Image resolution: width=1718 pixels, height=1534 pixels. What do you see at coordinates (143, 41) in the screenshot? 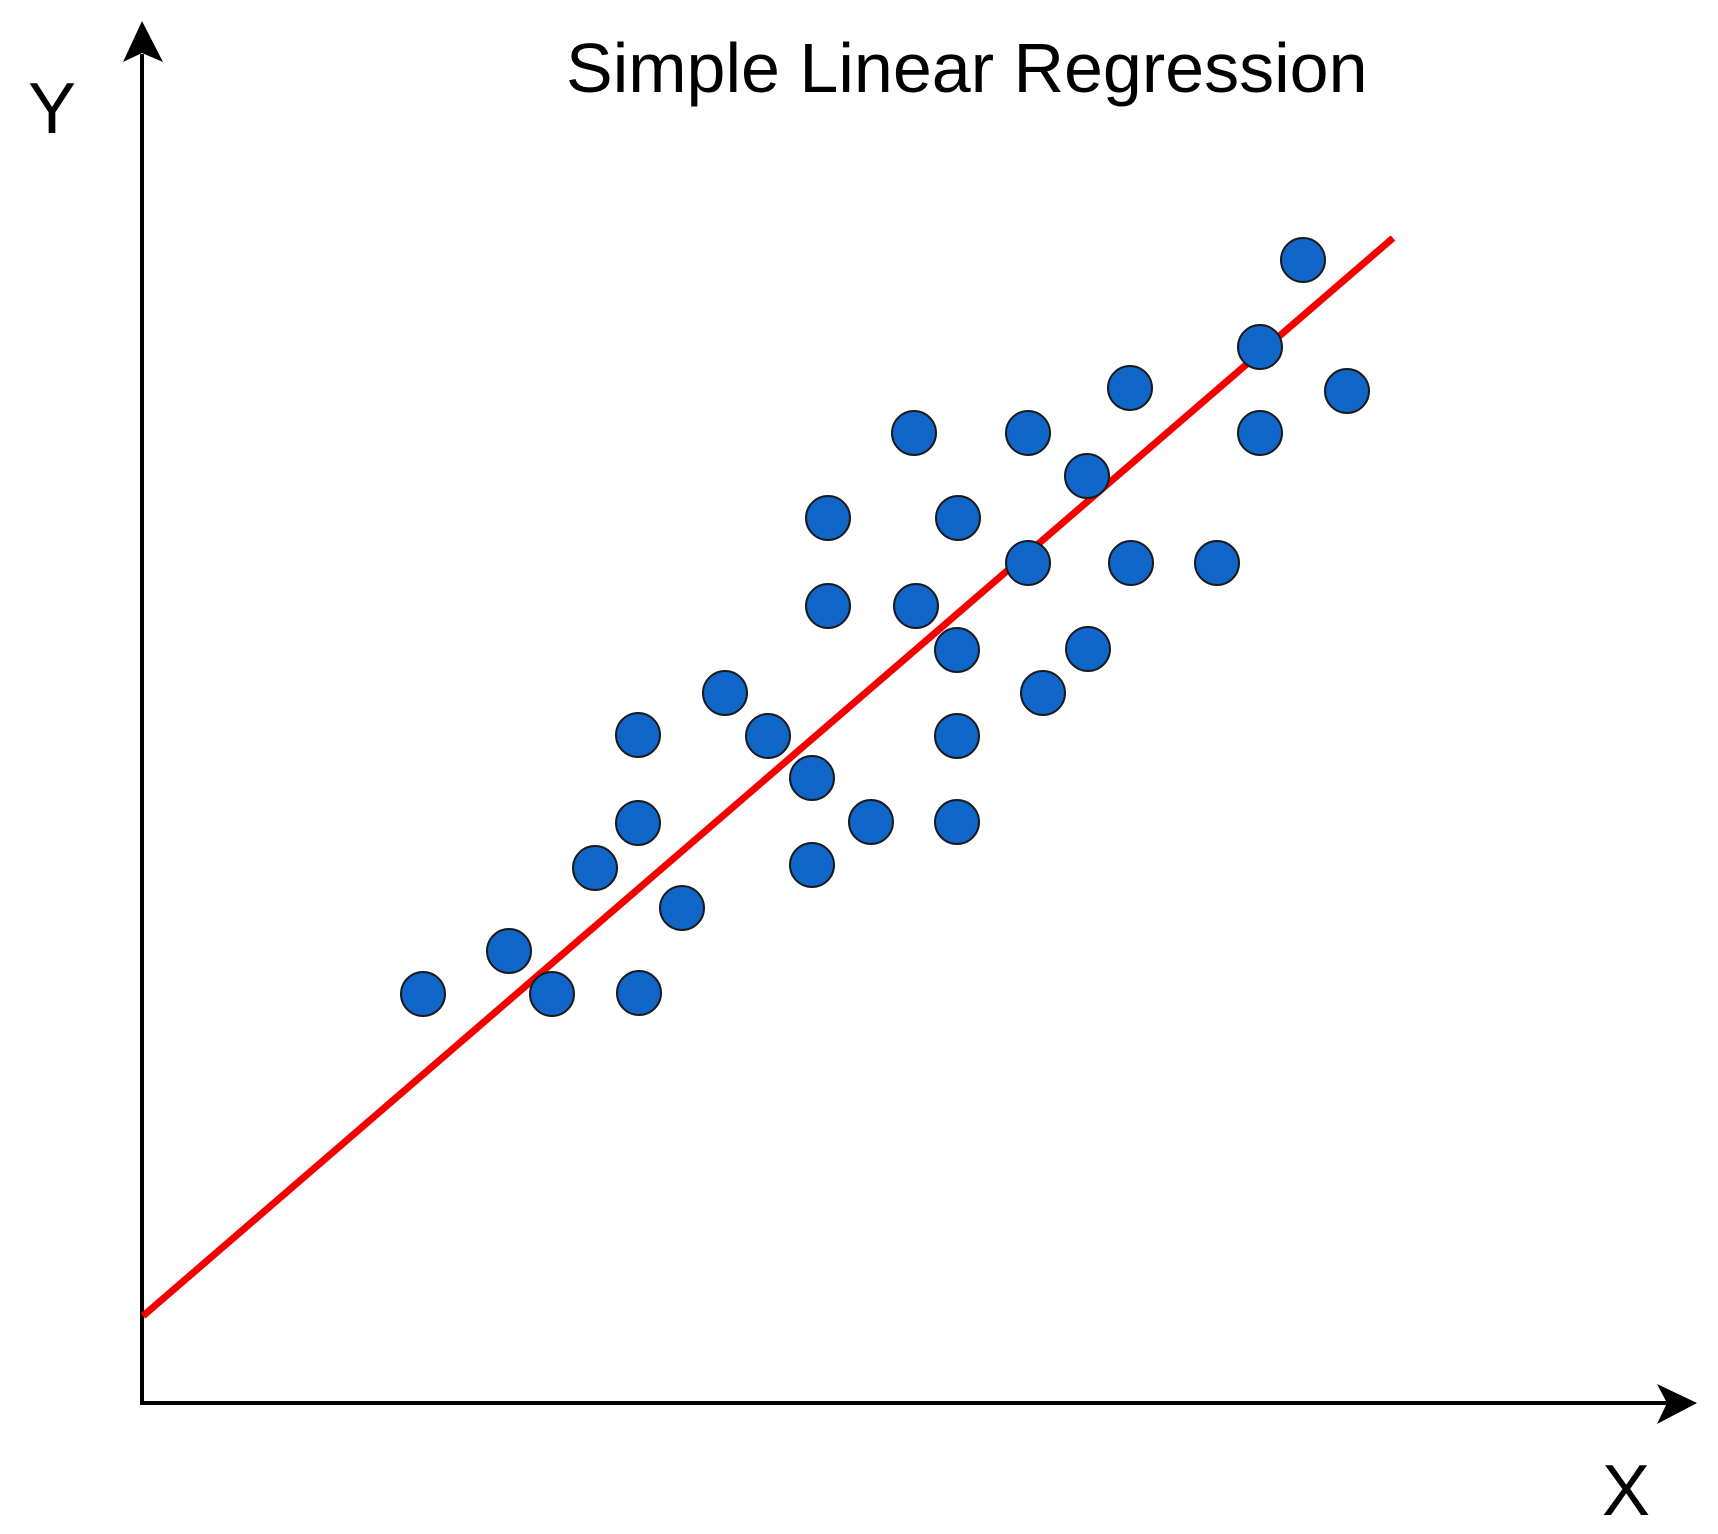
I see `y-axis-arrowhead-icon` at bounding box center [143, 41].